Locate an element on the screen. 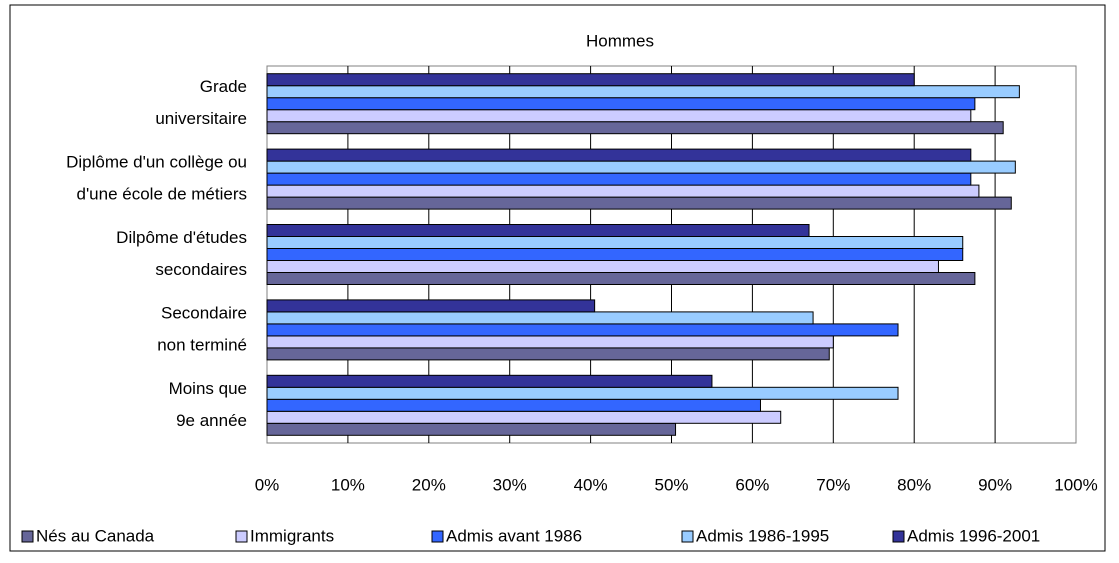 The height and width of the screenshot is (563, 1119). x-tick-label: 50% is located at coordinates (671, 484).